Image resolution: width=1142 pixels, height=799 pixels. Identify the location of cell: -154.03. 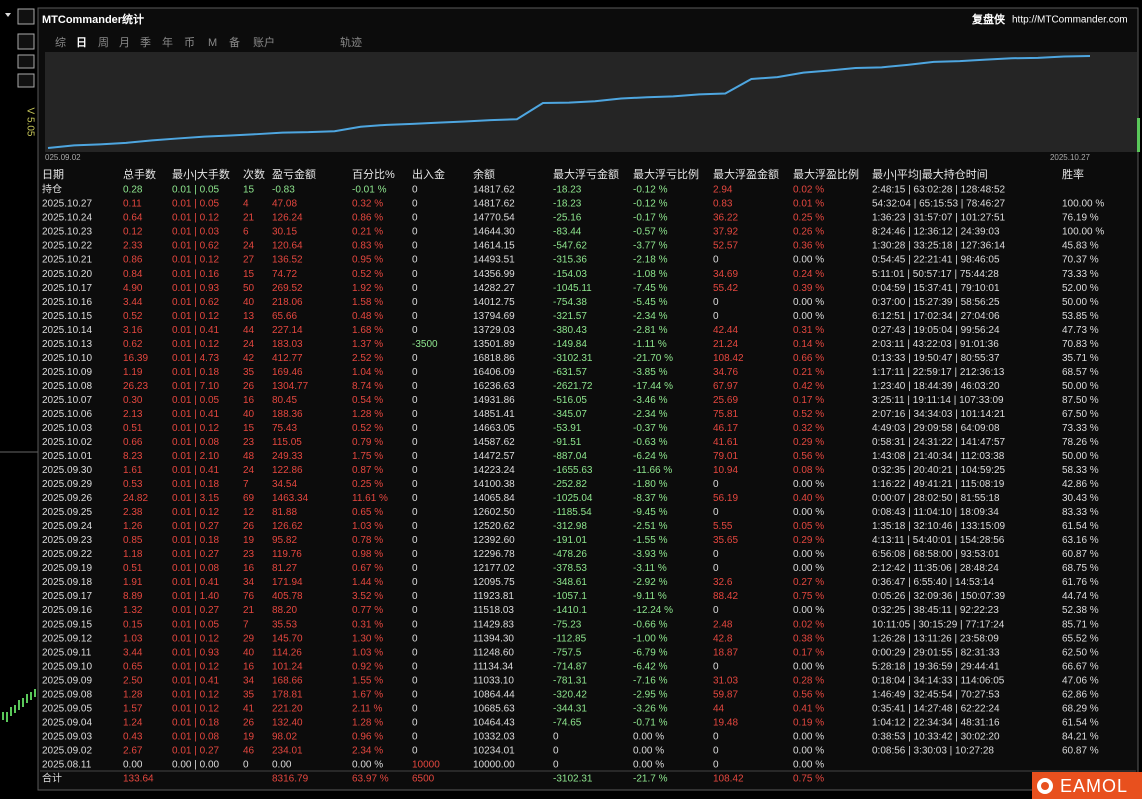
(570, 274).